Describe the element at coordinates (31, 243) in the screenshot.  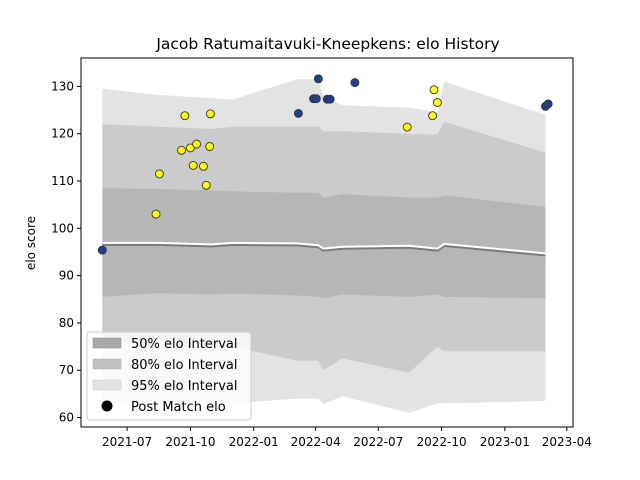
I see `y-axis-label: elo score` at that location.